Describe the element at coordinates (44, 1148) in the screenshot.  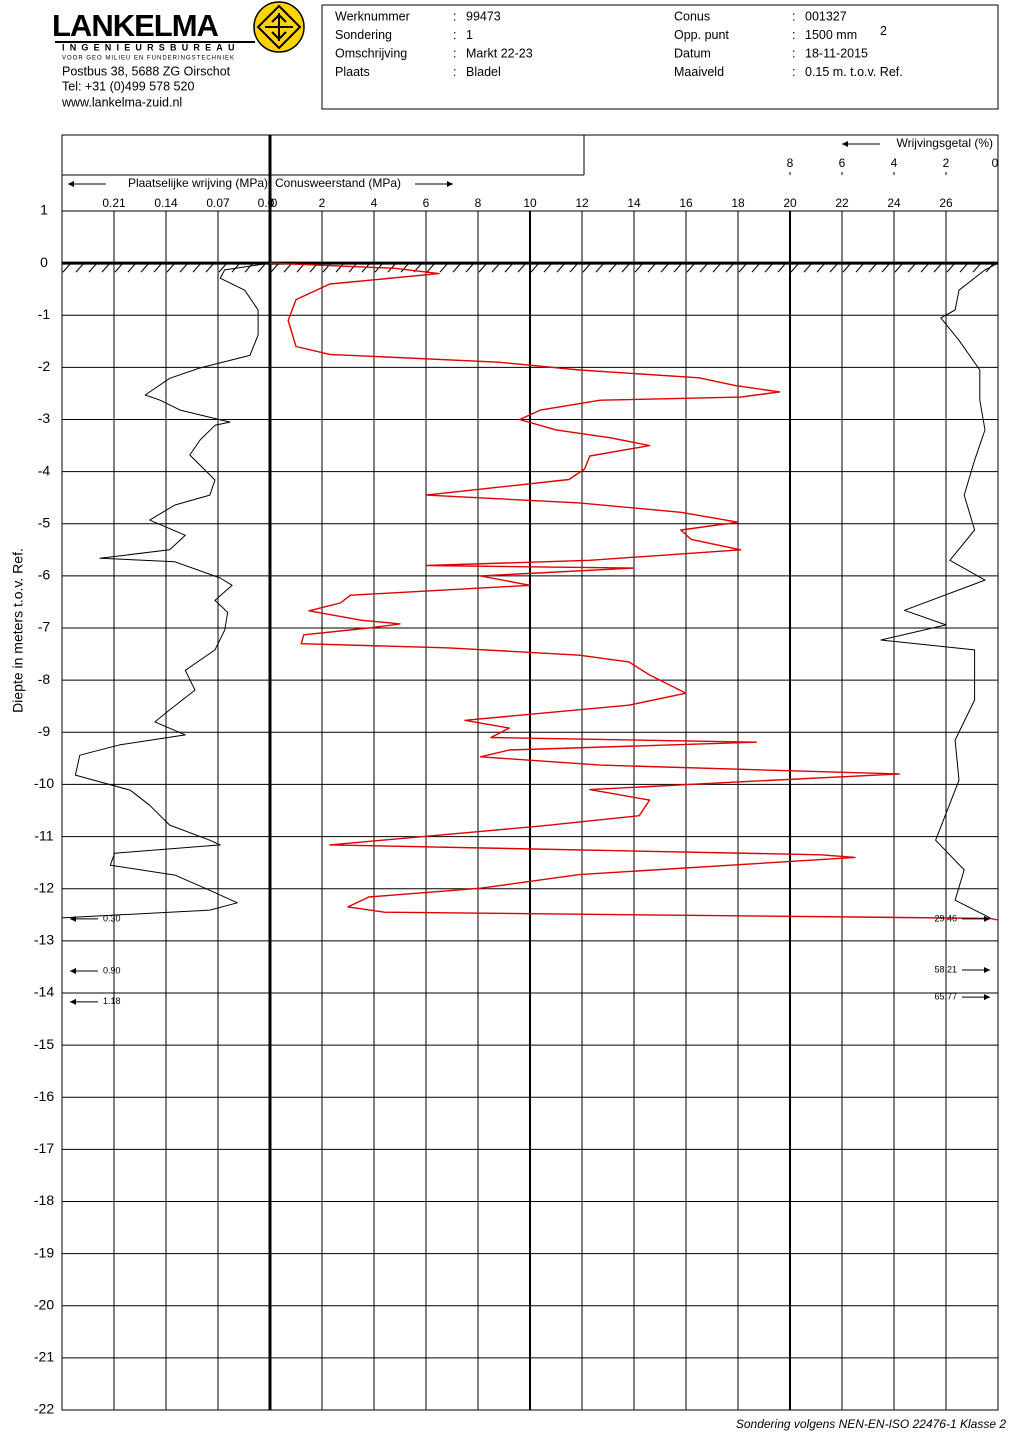
I see `y-tick-label: -17` at that location.